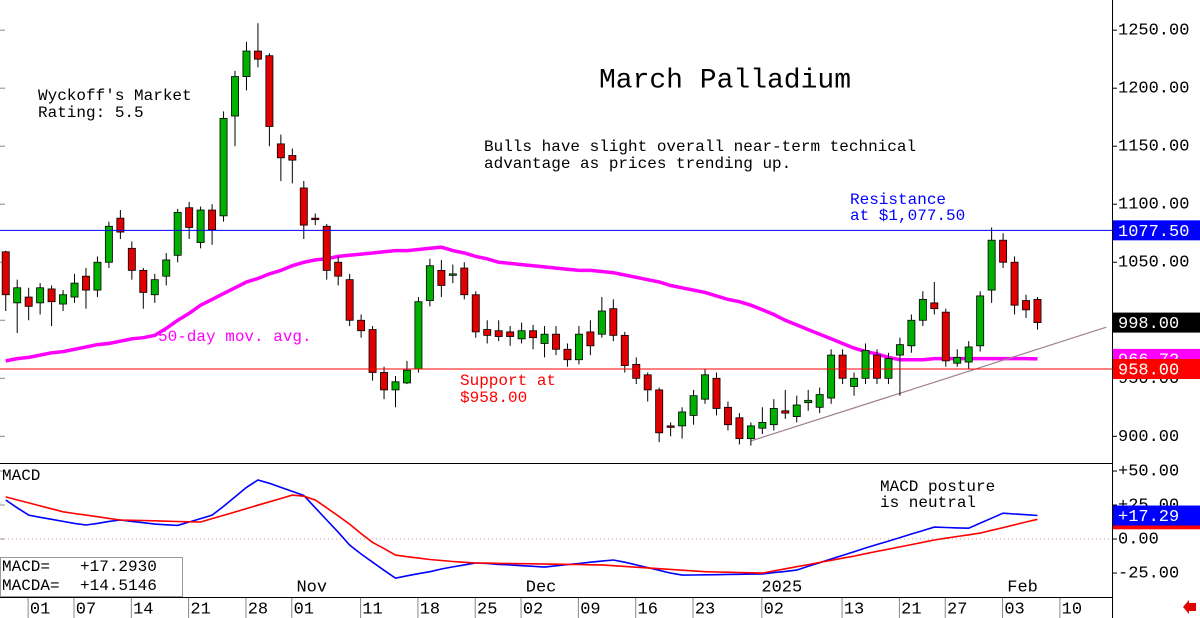 This screenshot has height=618, width=1200. I want to click on macd-note: is neutral, so click(928, 503).